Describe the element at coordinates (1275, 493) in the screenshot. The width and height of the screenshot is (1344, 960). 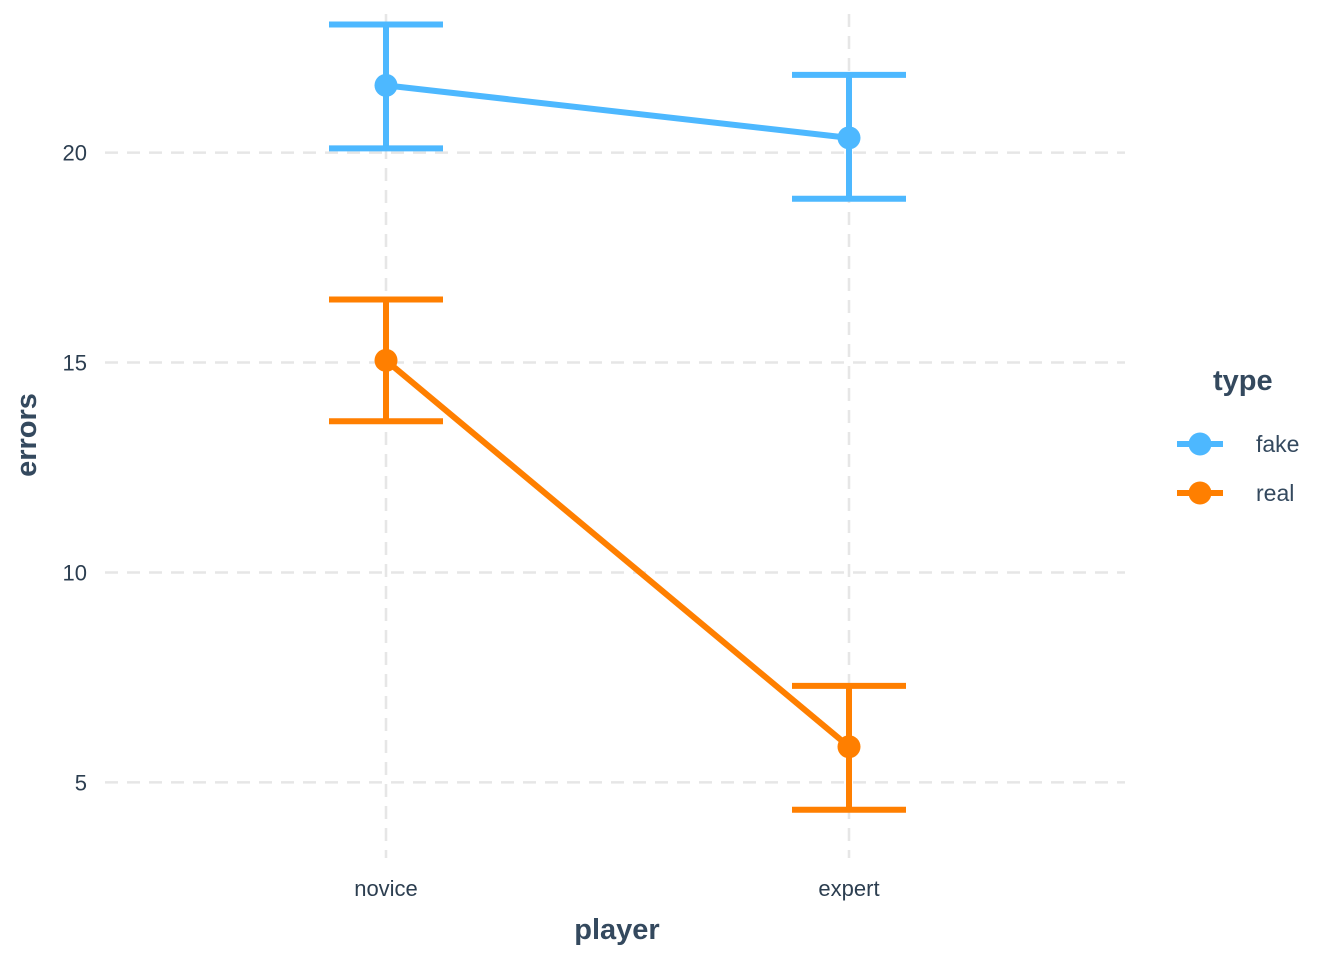
I see `legend-label: real` at that location.